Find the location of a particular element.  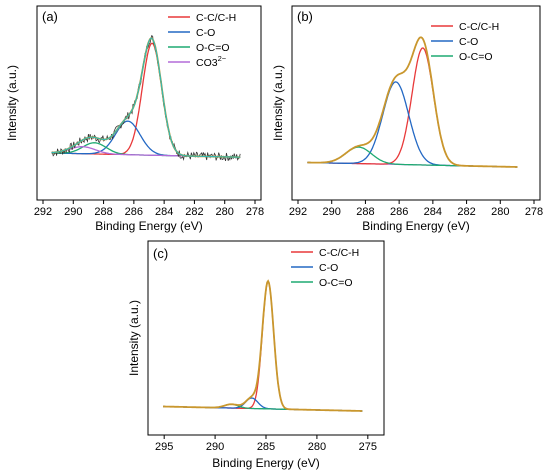

x-ticks: 295 290 285 280 275 is located at coordinates (266, 444).